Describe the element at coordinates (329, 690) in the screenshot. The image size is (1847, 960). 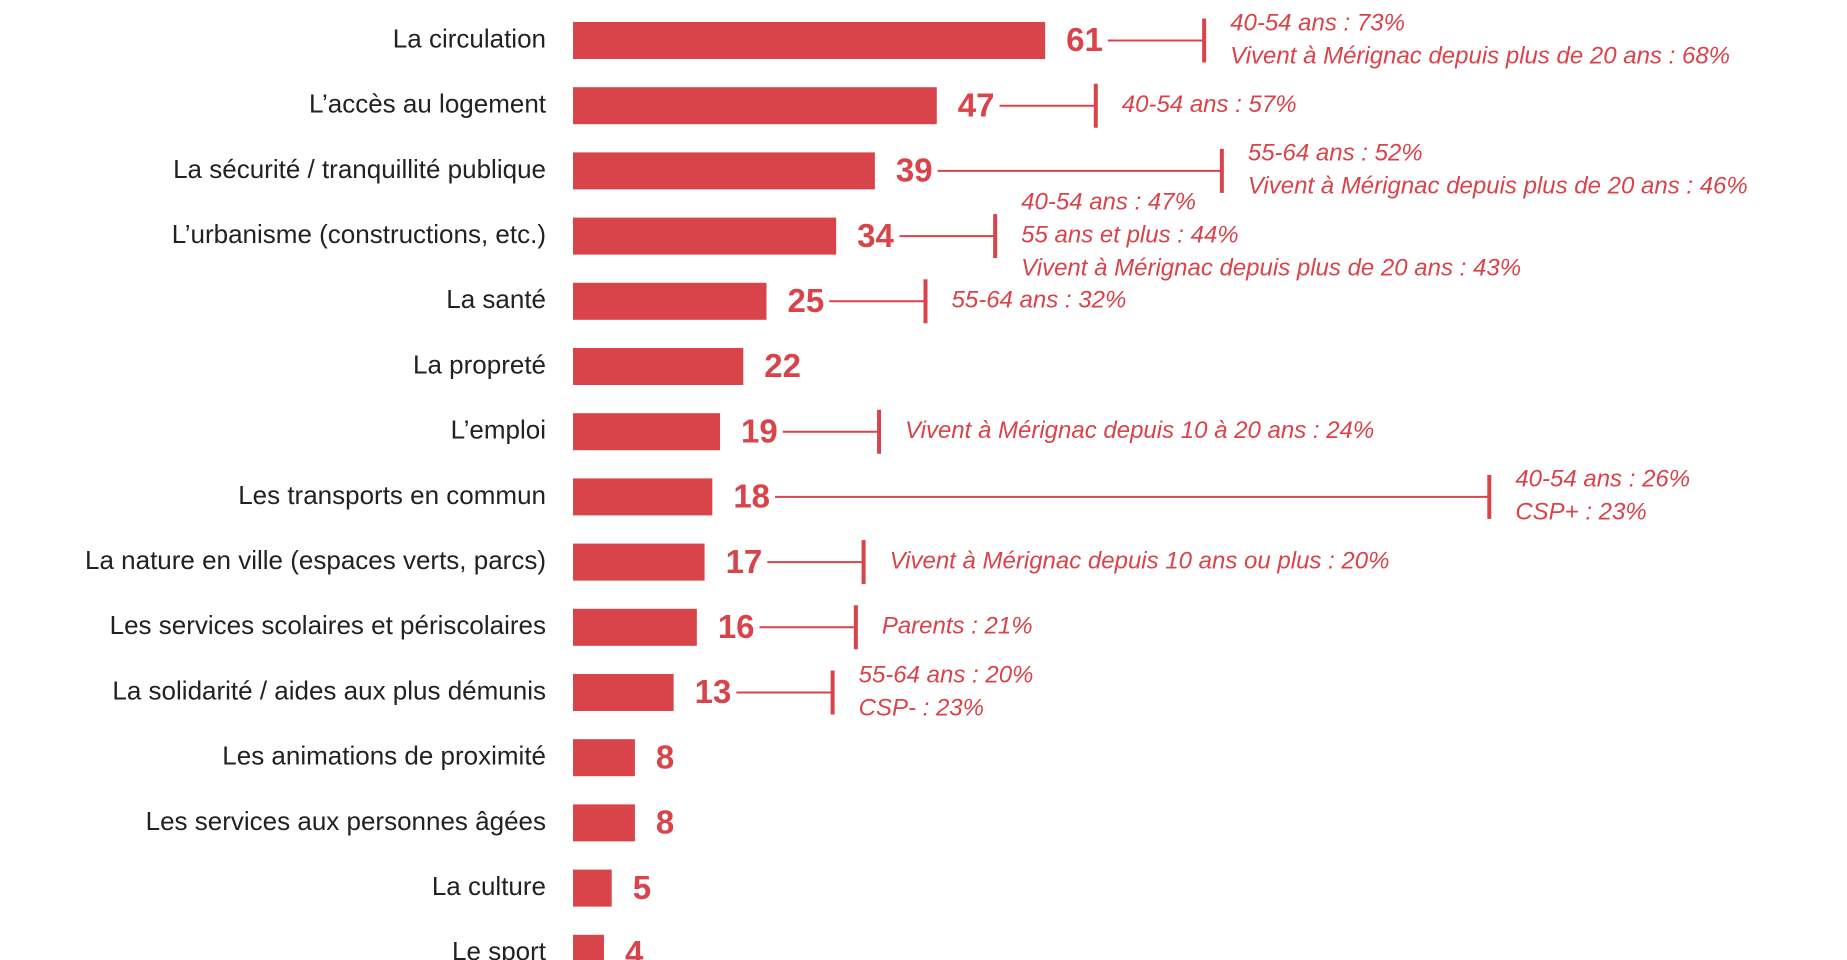
I see `category-label: La solidarité / aides aux plus démunis` at that location.